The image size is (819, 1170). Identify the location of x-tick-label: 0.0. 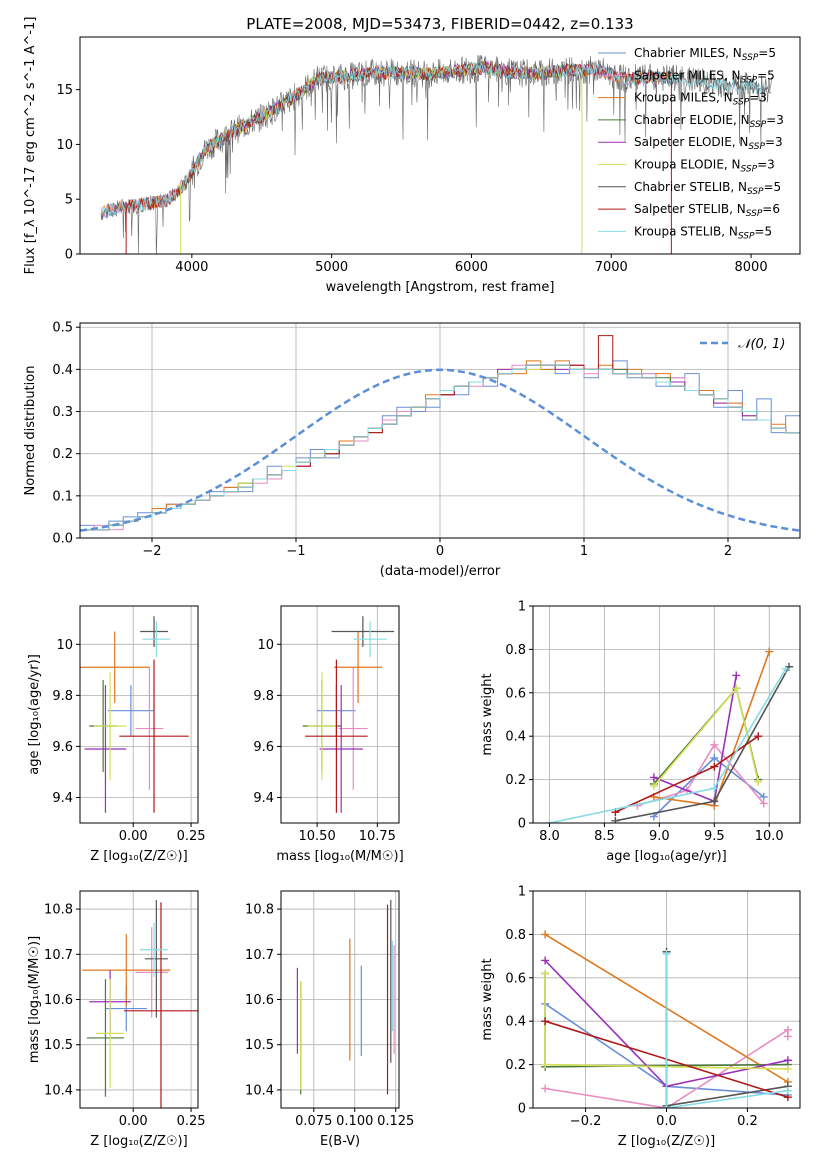
(666, 1121).